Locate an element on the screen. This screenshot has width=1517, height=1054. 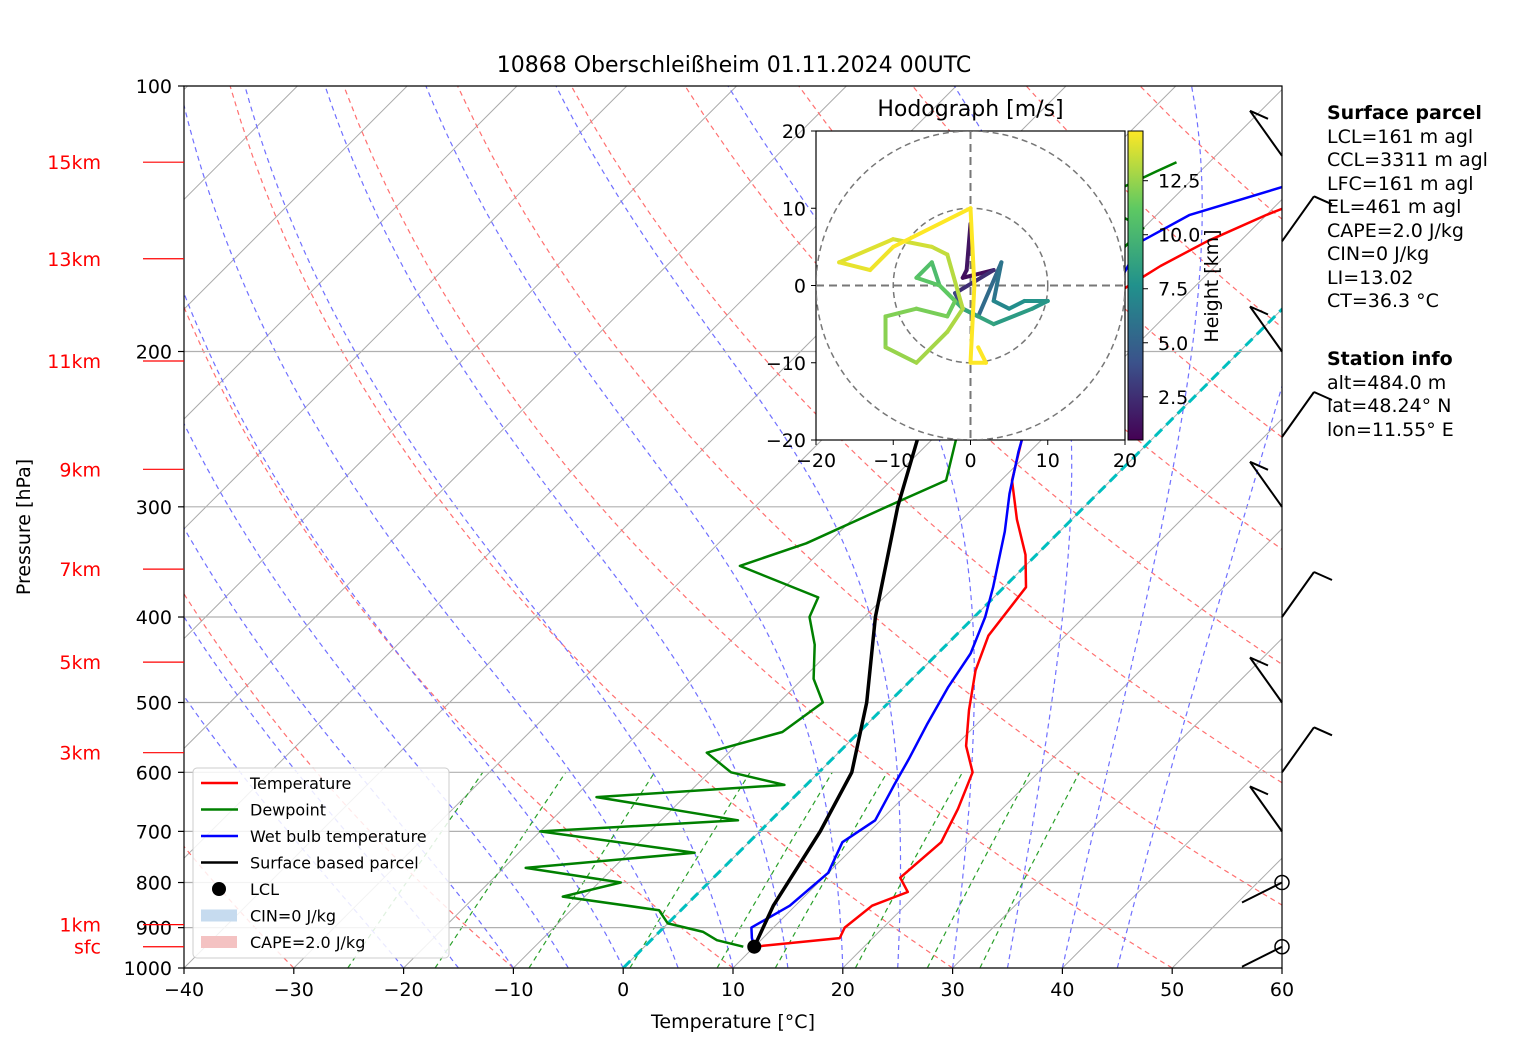
x-tick-label: 50 is located at coordinates (1172, 990).